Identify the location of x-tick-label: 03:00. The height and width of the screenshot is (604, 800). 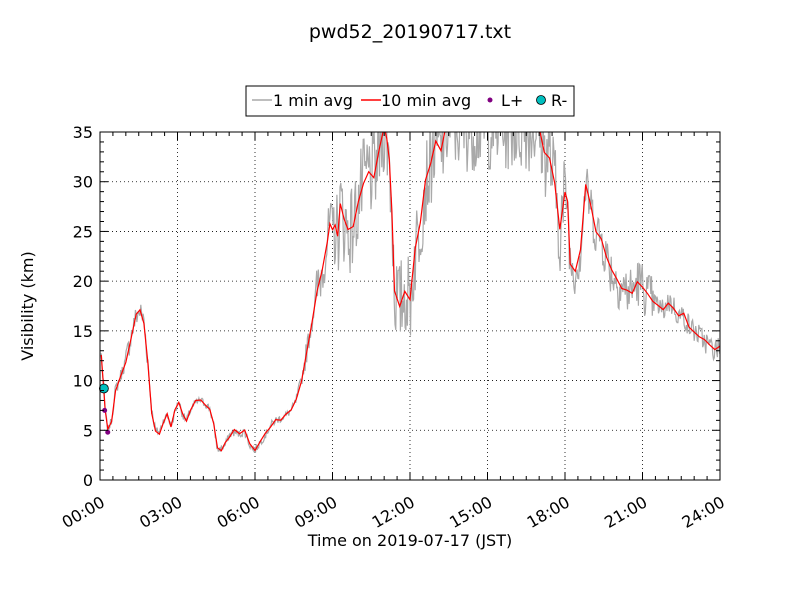
(160, 512).